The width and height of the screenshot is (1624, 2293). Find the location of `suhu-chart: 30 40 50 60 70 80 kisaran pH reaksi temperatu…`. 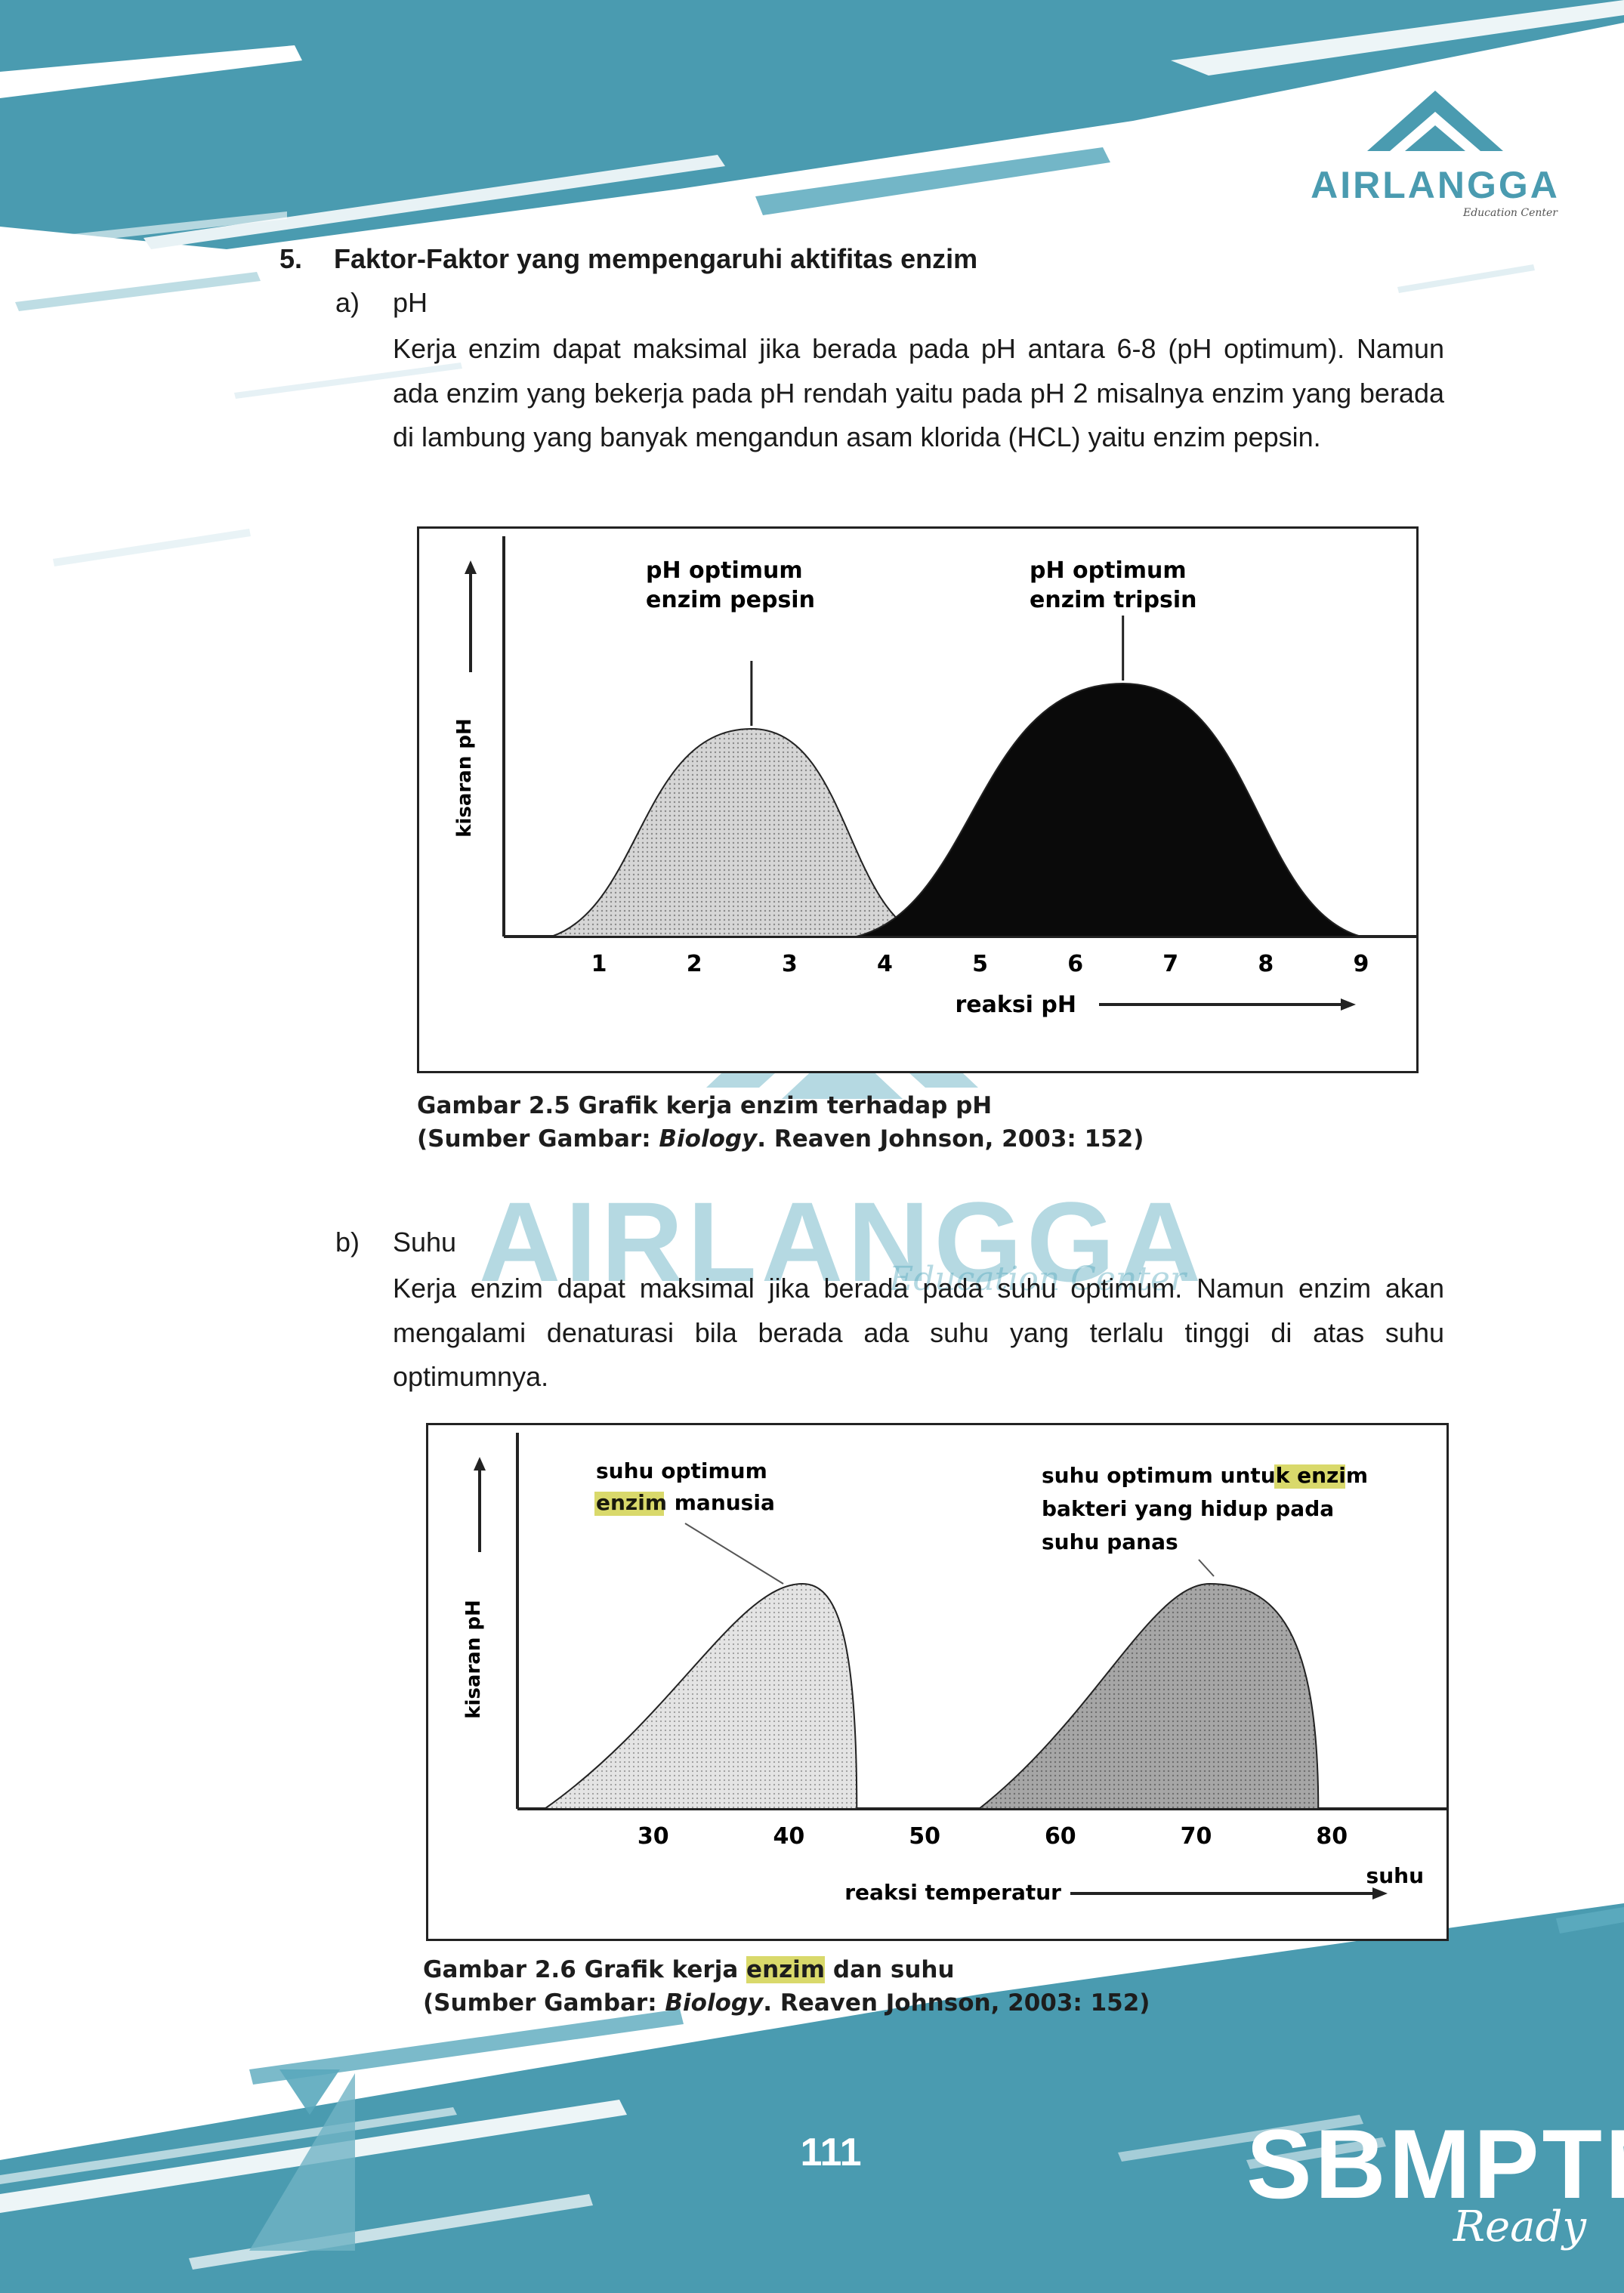

suhu-chart: 30 40 50 60 70 80 kisaran pH reaksi temperatu… is located at coordinates (954, 1669).